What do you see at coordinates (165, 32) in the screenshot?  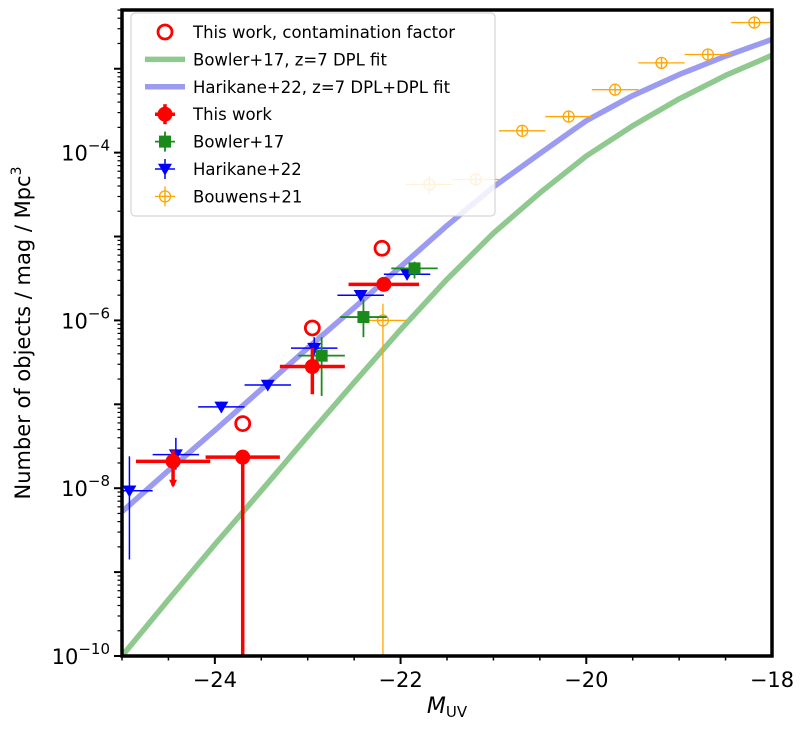 I see `legend-entry-contam-symbol` at bounding box center [165, 32].